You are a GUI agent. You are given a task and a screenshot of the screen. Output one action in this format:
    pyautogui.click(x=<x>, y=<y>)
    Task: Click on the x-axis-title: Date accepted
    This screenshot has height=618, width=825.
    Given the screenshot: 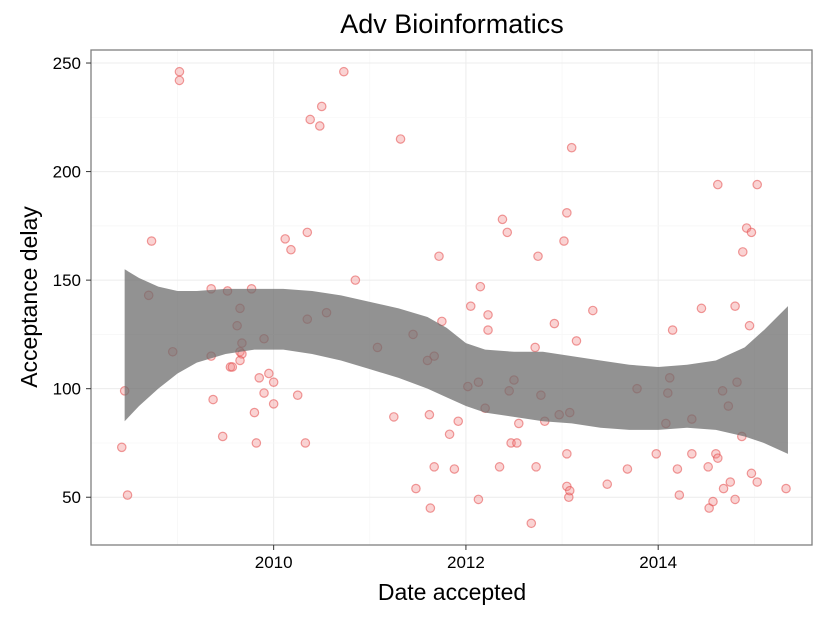 What is the action you would take?
    pyautogui.click(x=452, y=592)
    